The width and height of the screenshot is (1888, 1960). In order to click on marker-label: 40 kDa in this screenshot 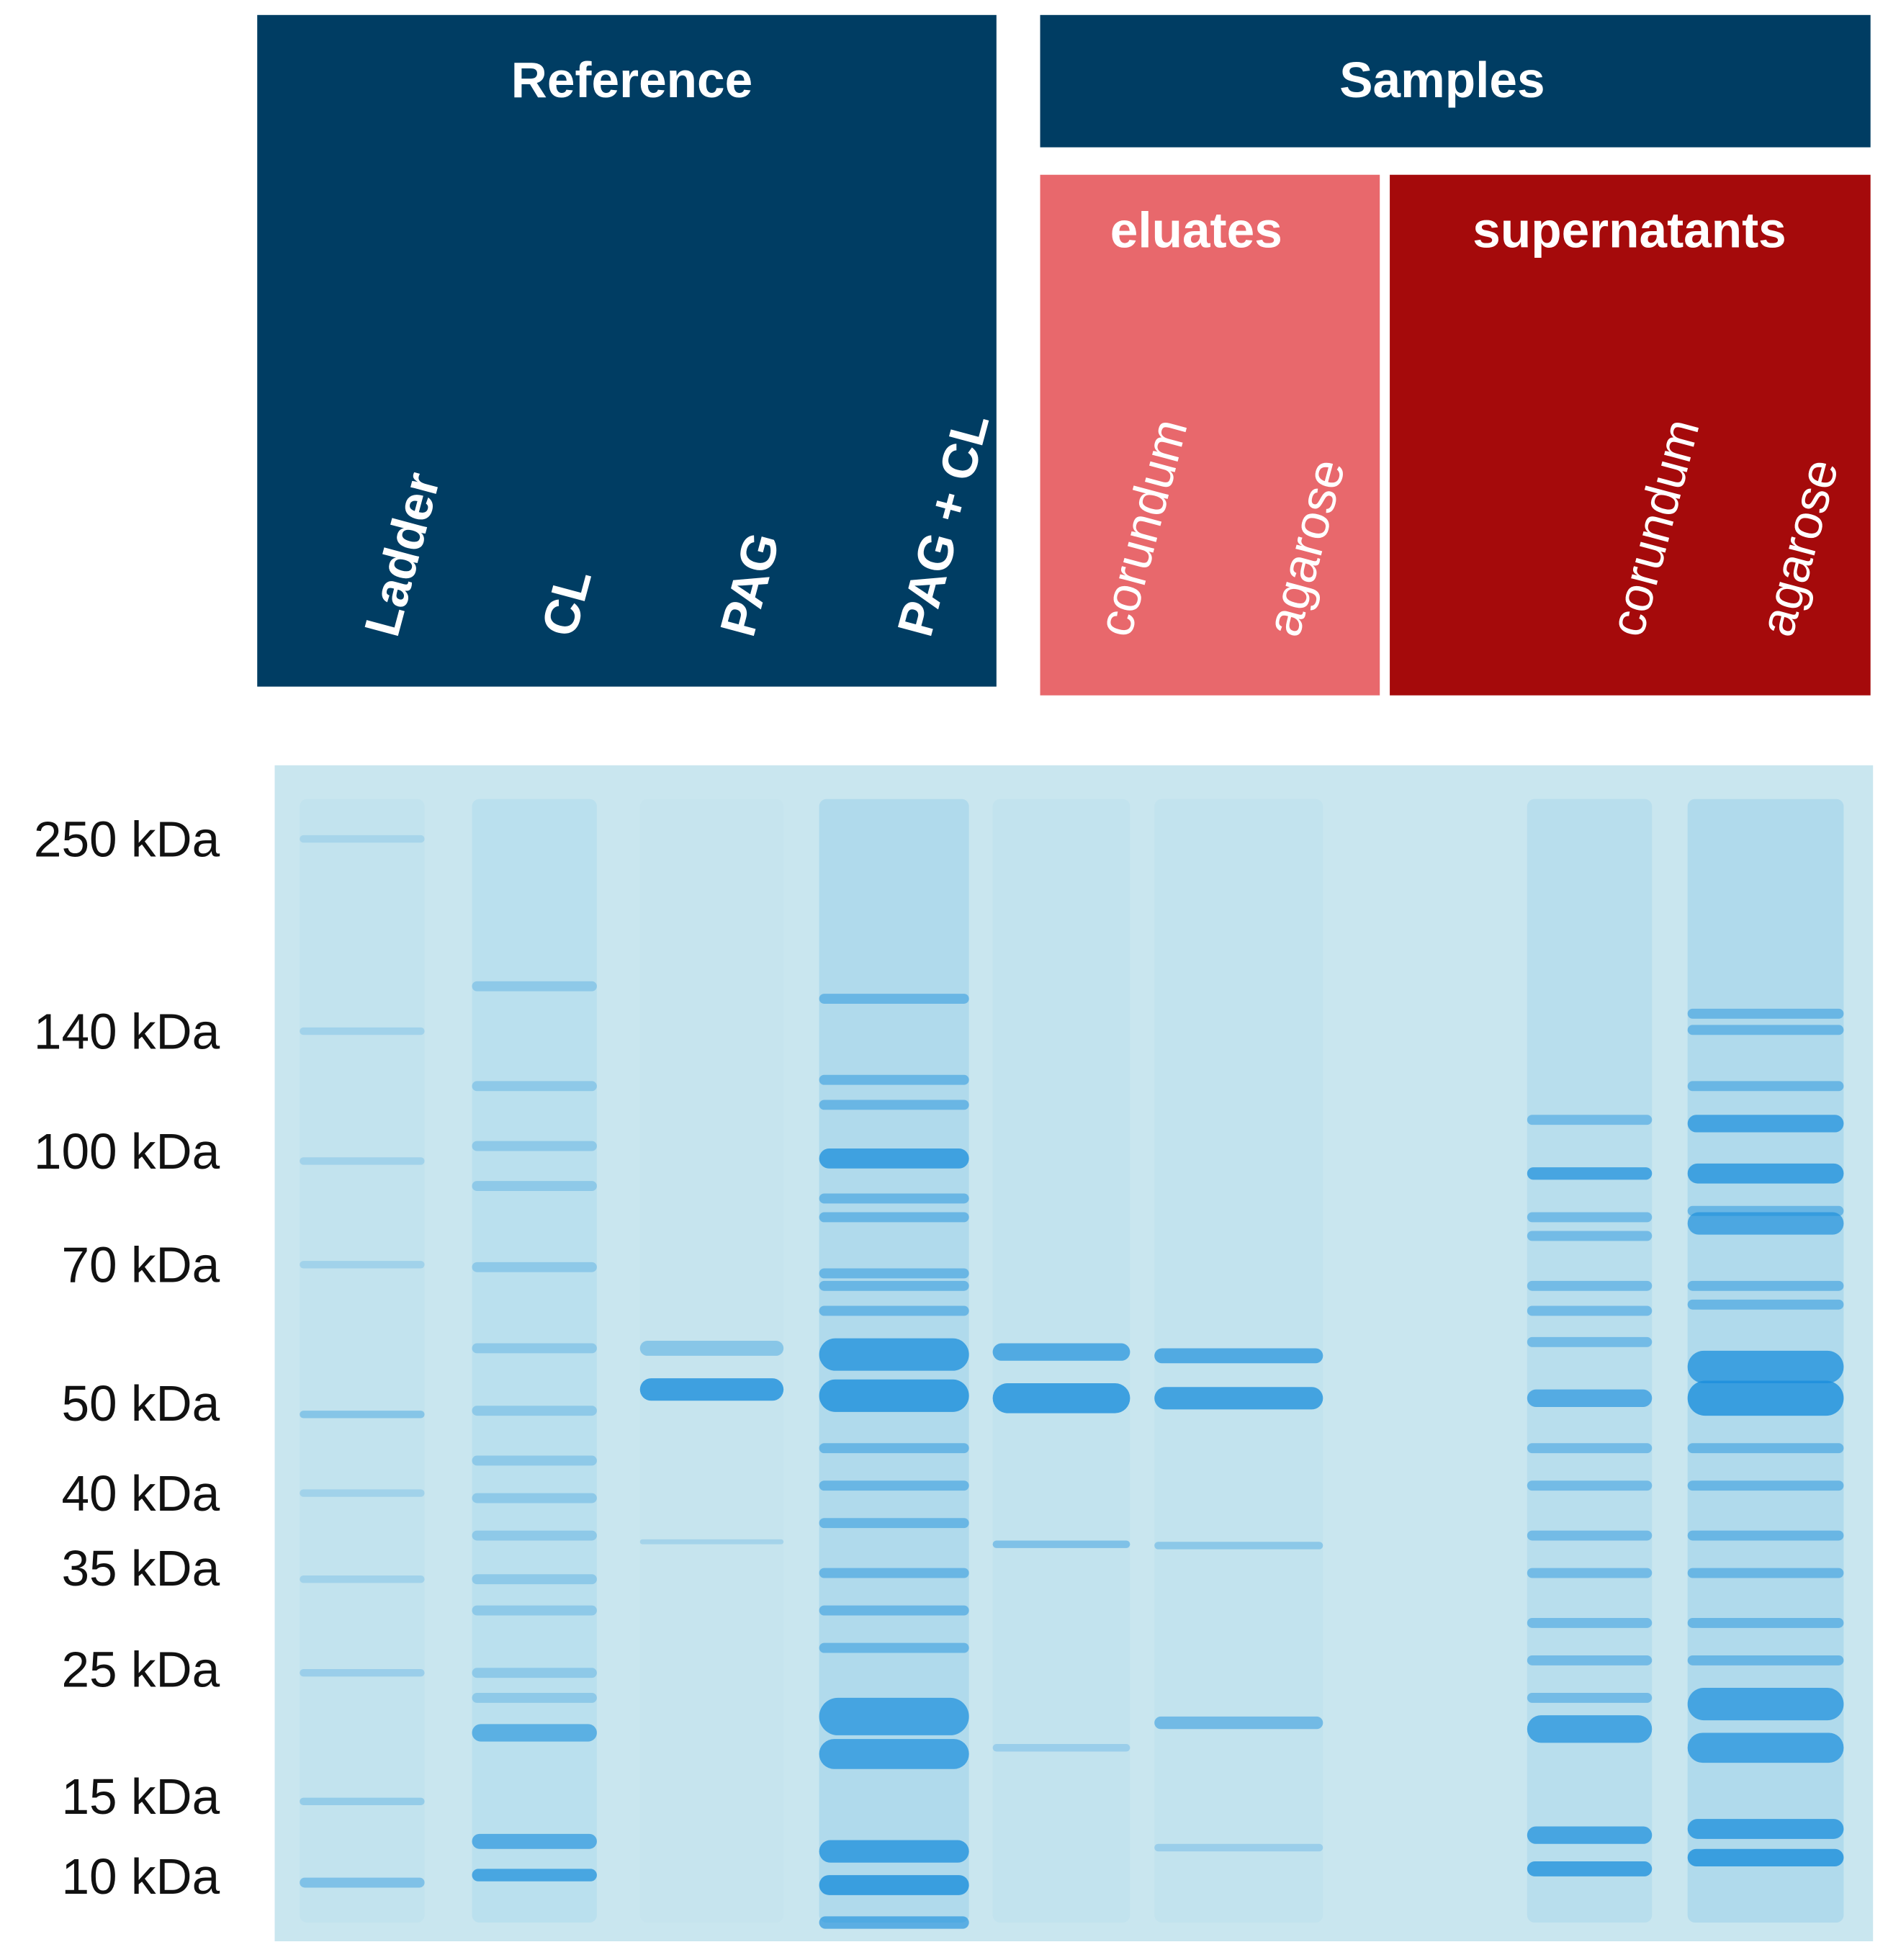, I will do `click(140, 1493)`.